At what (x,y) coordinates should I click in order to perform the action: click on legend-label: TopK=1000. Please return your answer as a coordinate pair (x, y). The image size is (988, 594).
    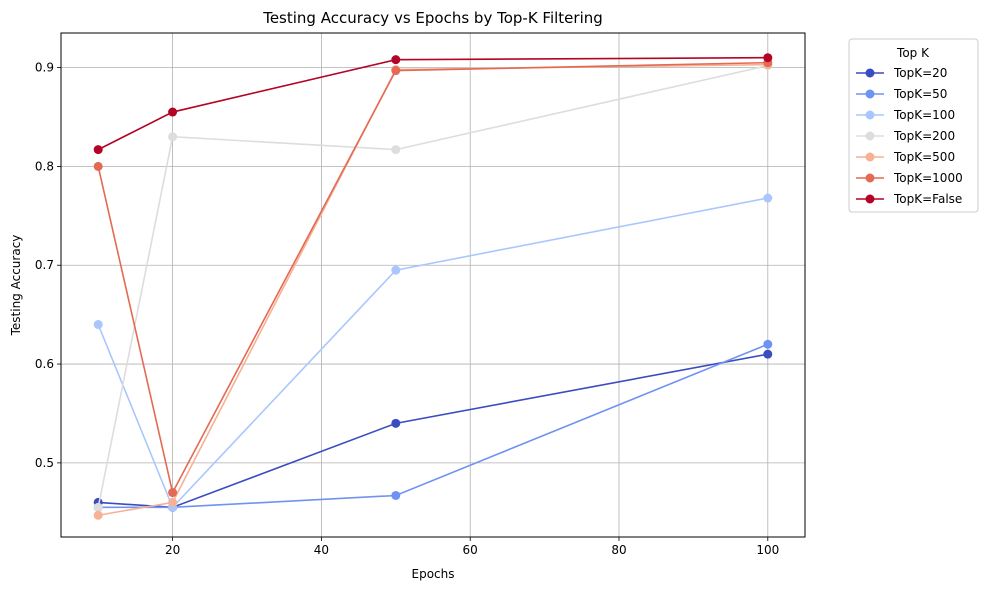
    Looking at the image, I should click on (928, 178).